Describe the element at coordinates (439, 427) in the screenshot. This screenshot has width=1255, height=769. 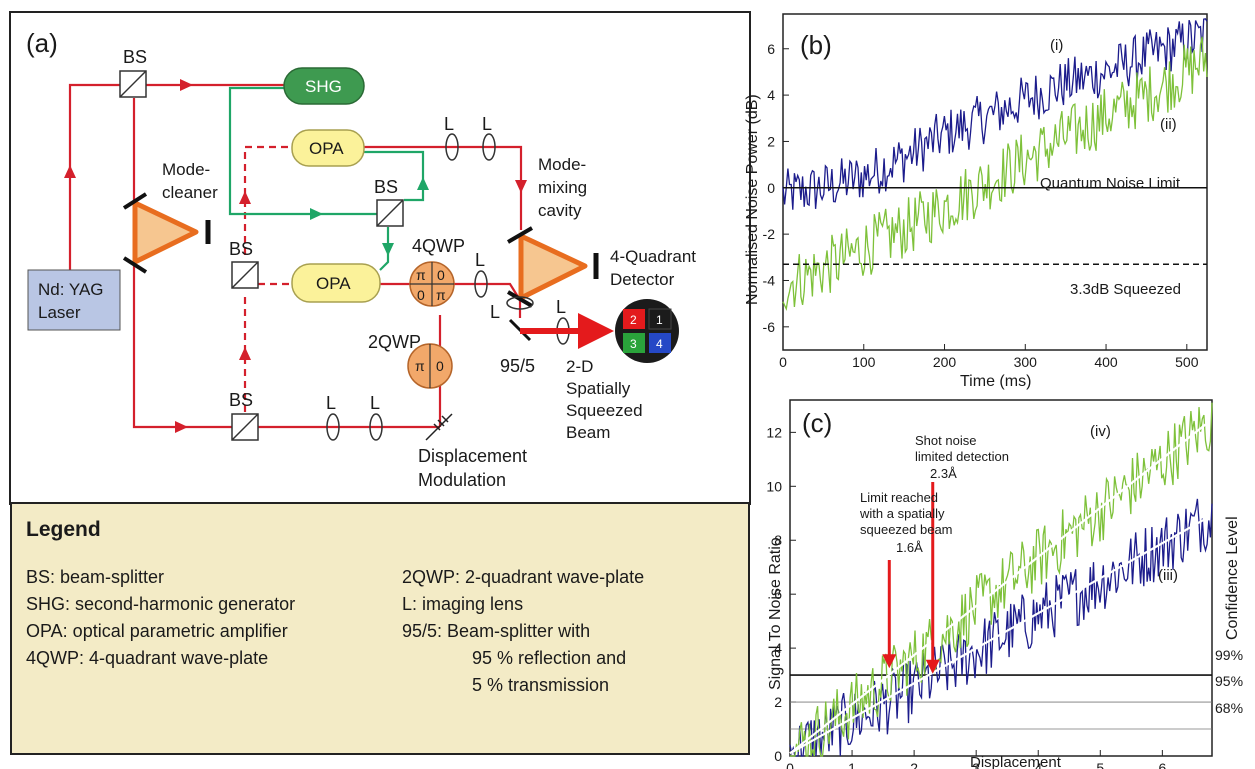
I see `displacement-mirror` at that location.